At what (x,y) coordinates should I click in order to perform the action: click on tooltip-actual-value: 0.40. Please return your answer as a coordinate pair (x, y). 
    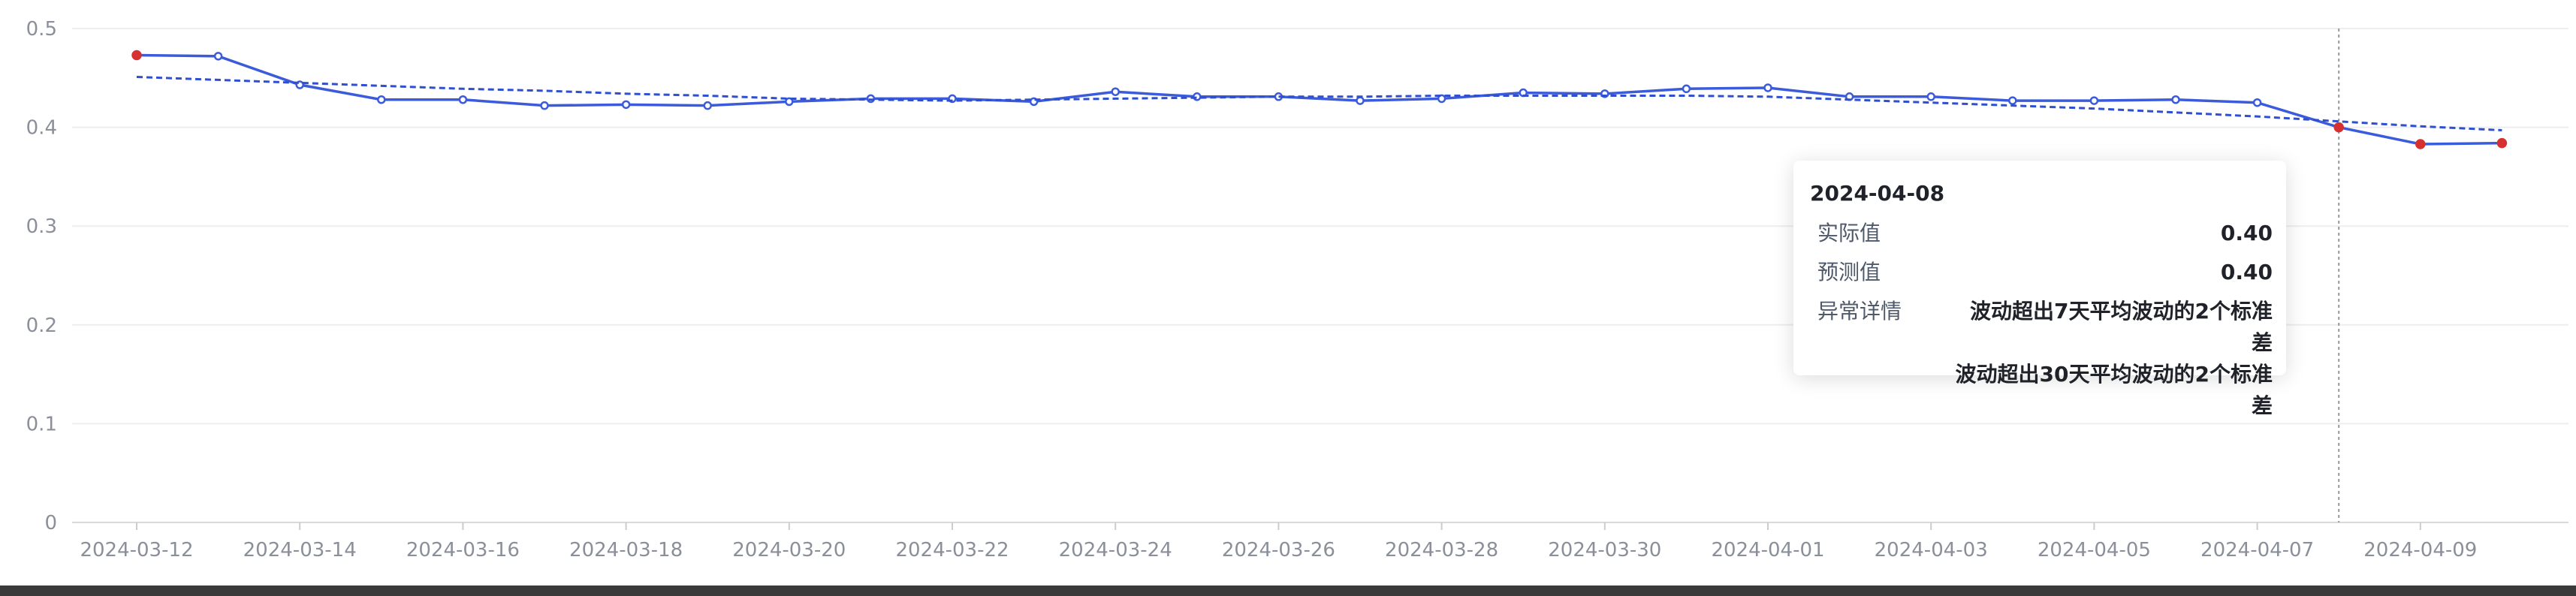
    Looking at the image, I should click on (2246, 233).